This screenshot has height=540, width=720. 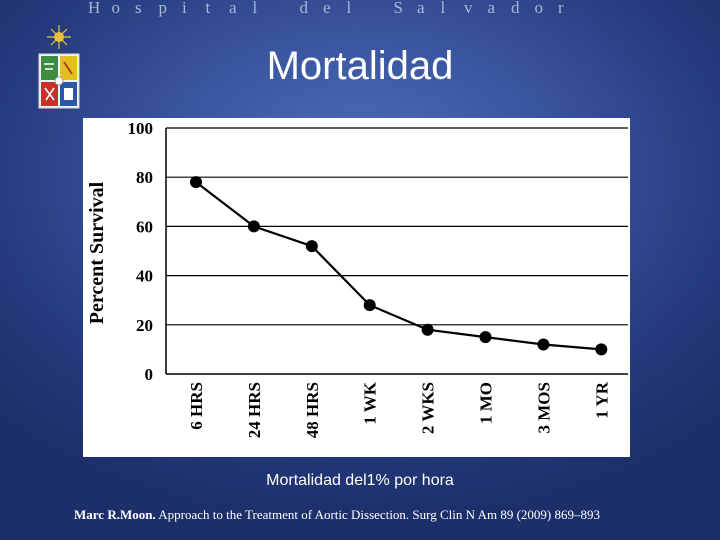 I want to click on x-tick-label: 3 MOS, so click(x=543, y=407).